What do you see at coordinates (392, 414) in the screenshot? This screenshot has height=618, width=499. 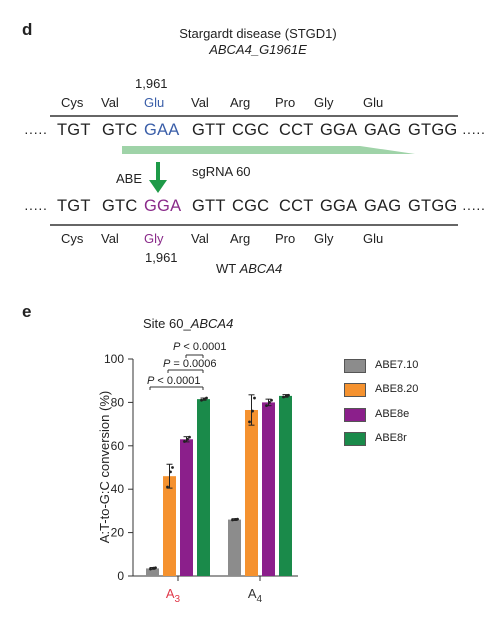 I see `legend-label: ABE8e` at bounding box center [392, 414].